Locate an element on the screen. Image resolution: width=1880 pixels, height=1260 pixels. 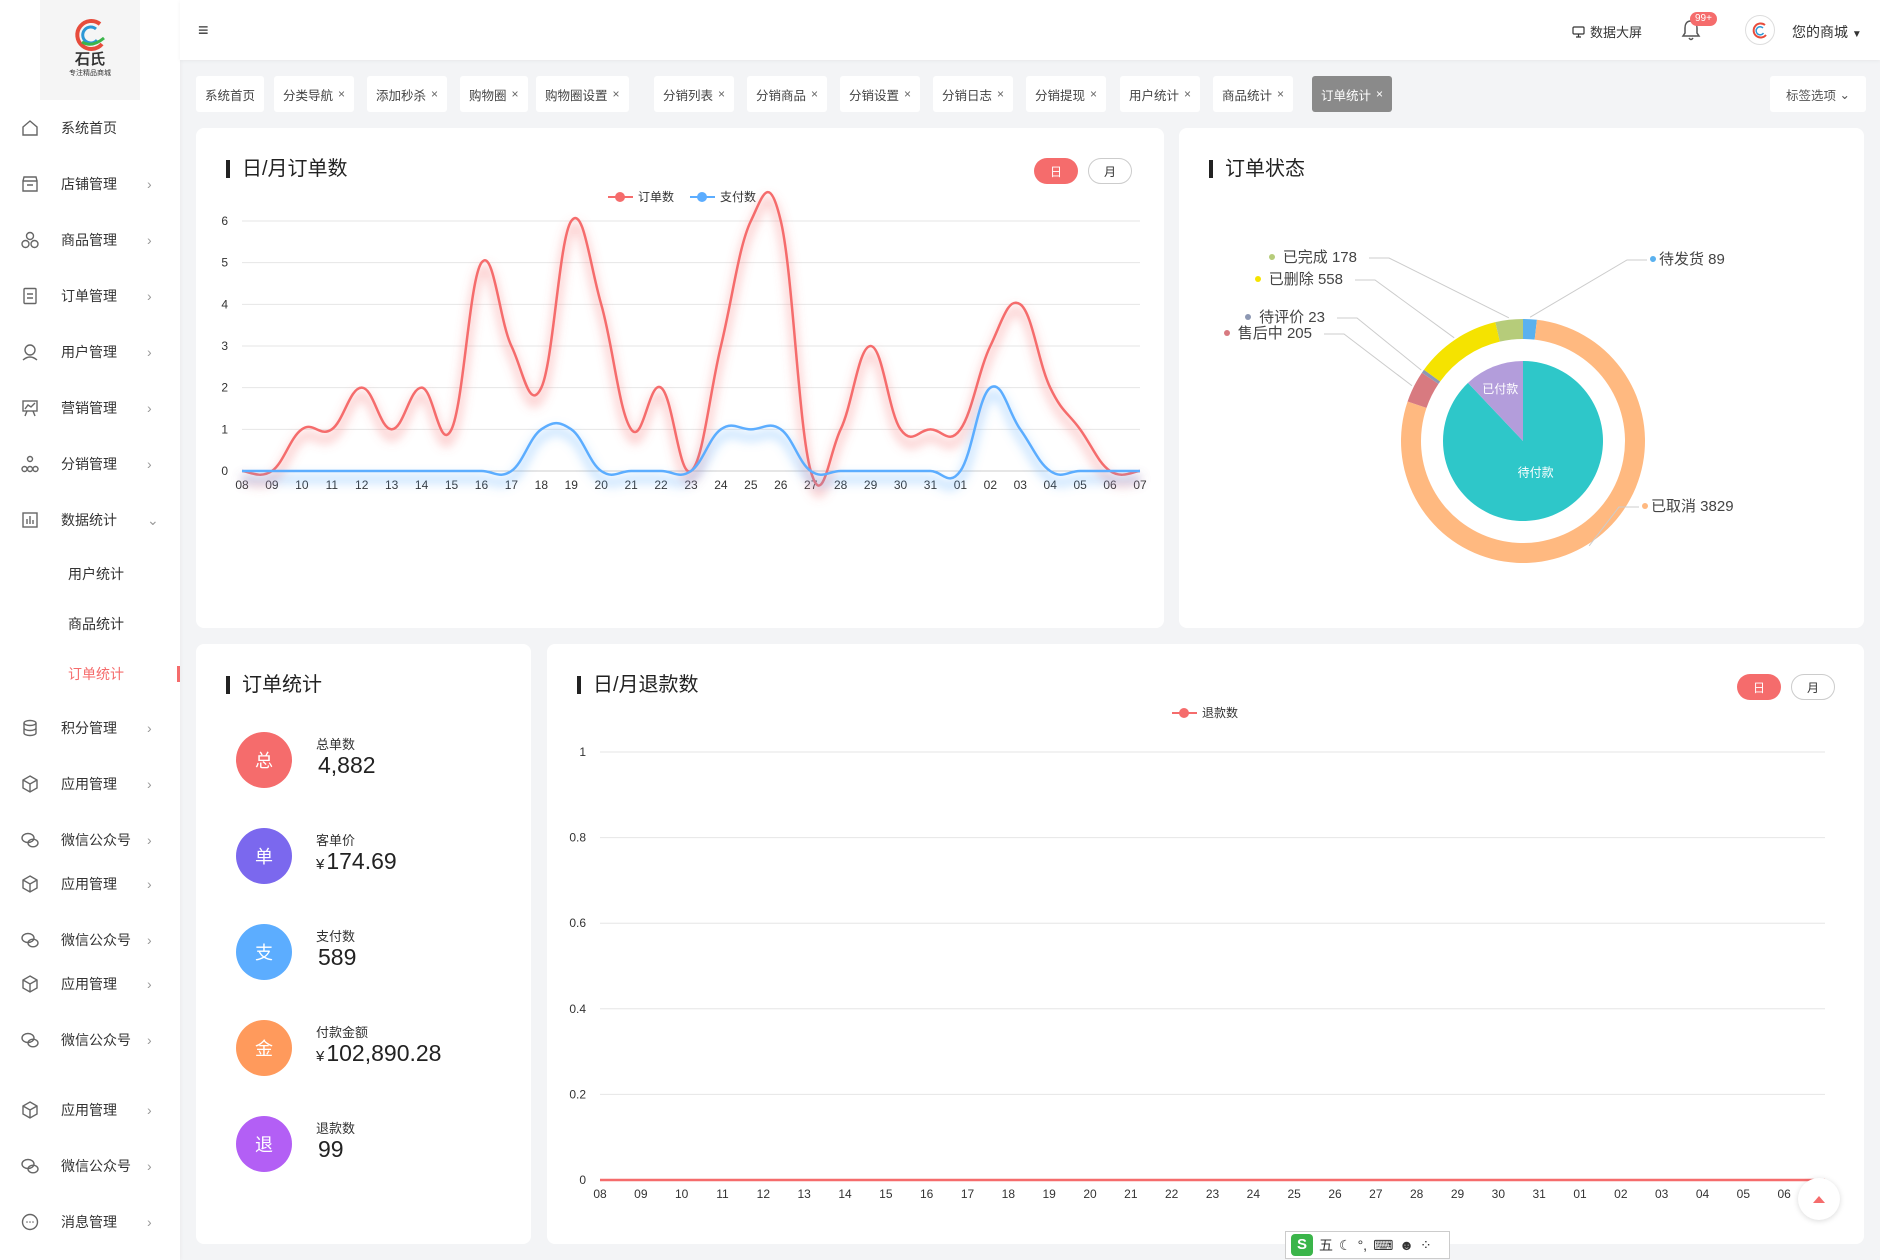
logo-subtitle: 专注精品商城 is located at coordinates (90, 73).